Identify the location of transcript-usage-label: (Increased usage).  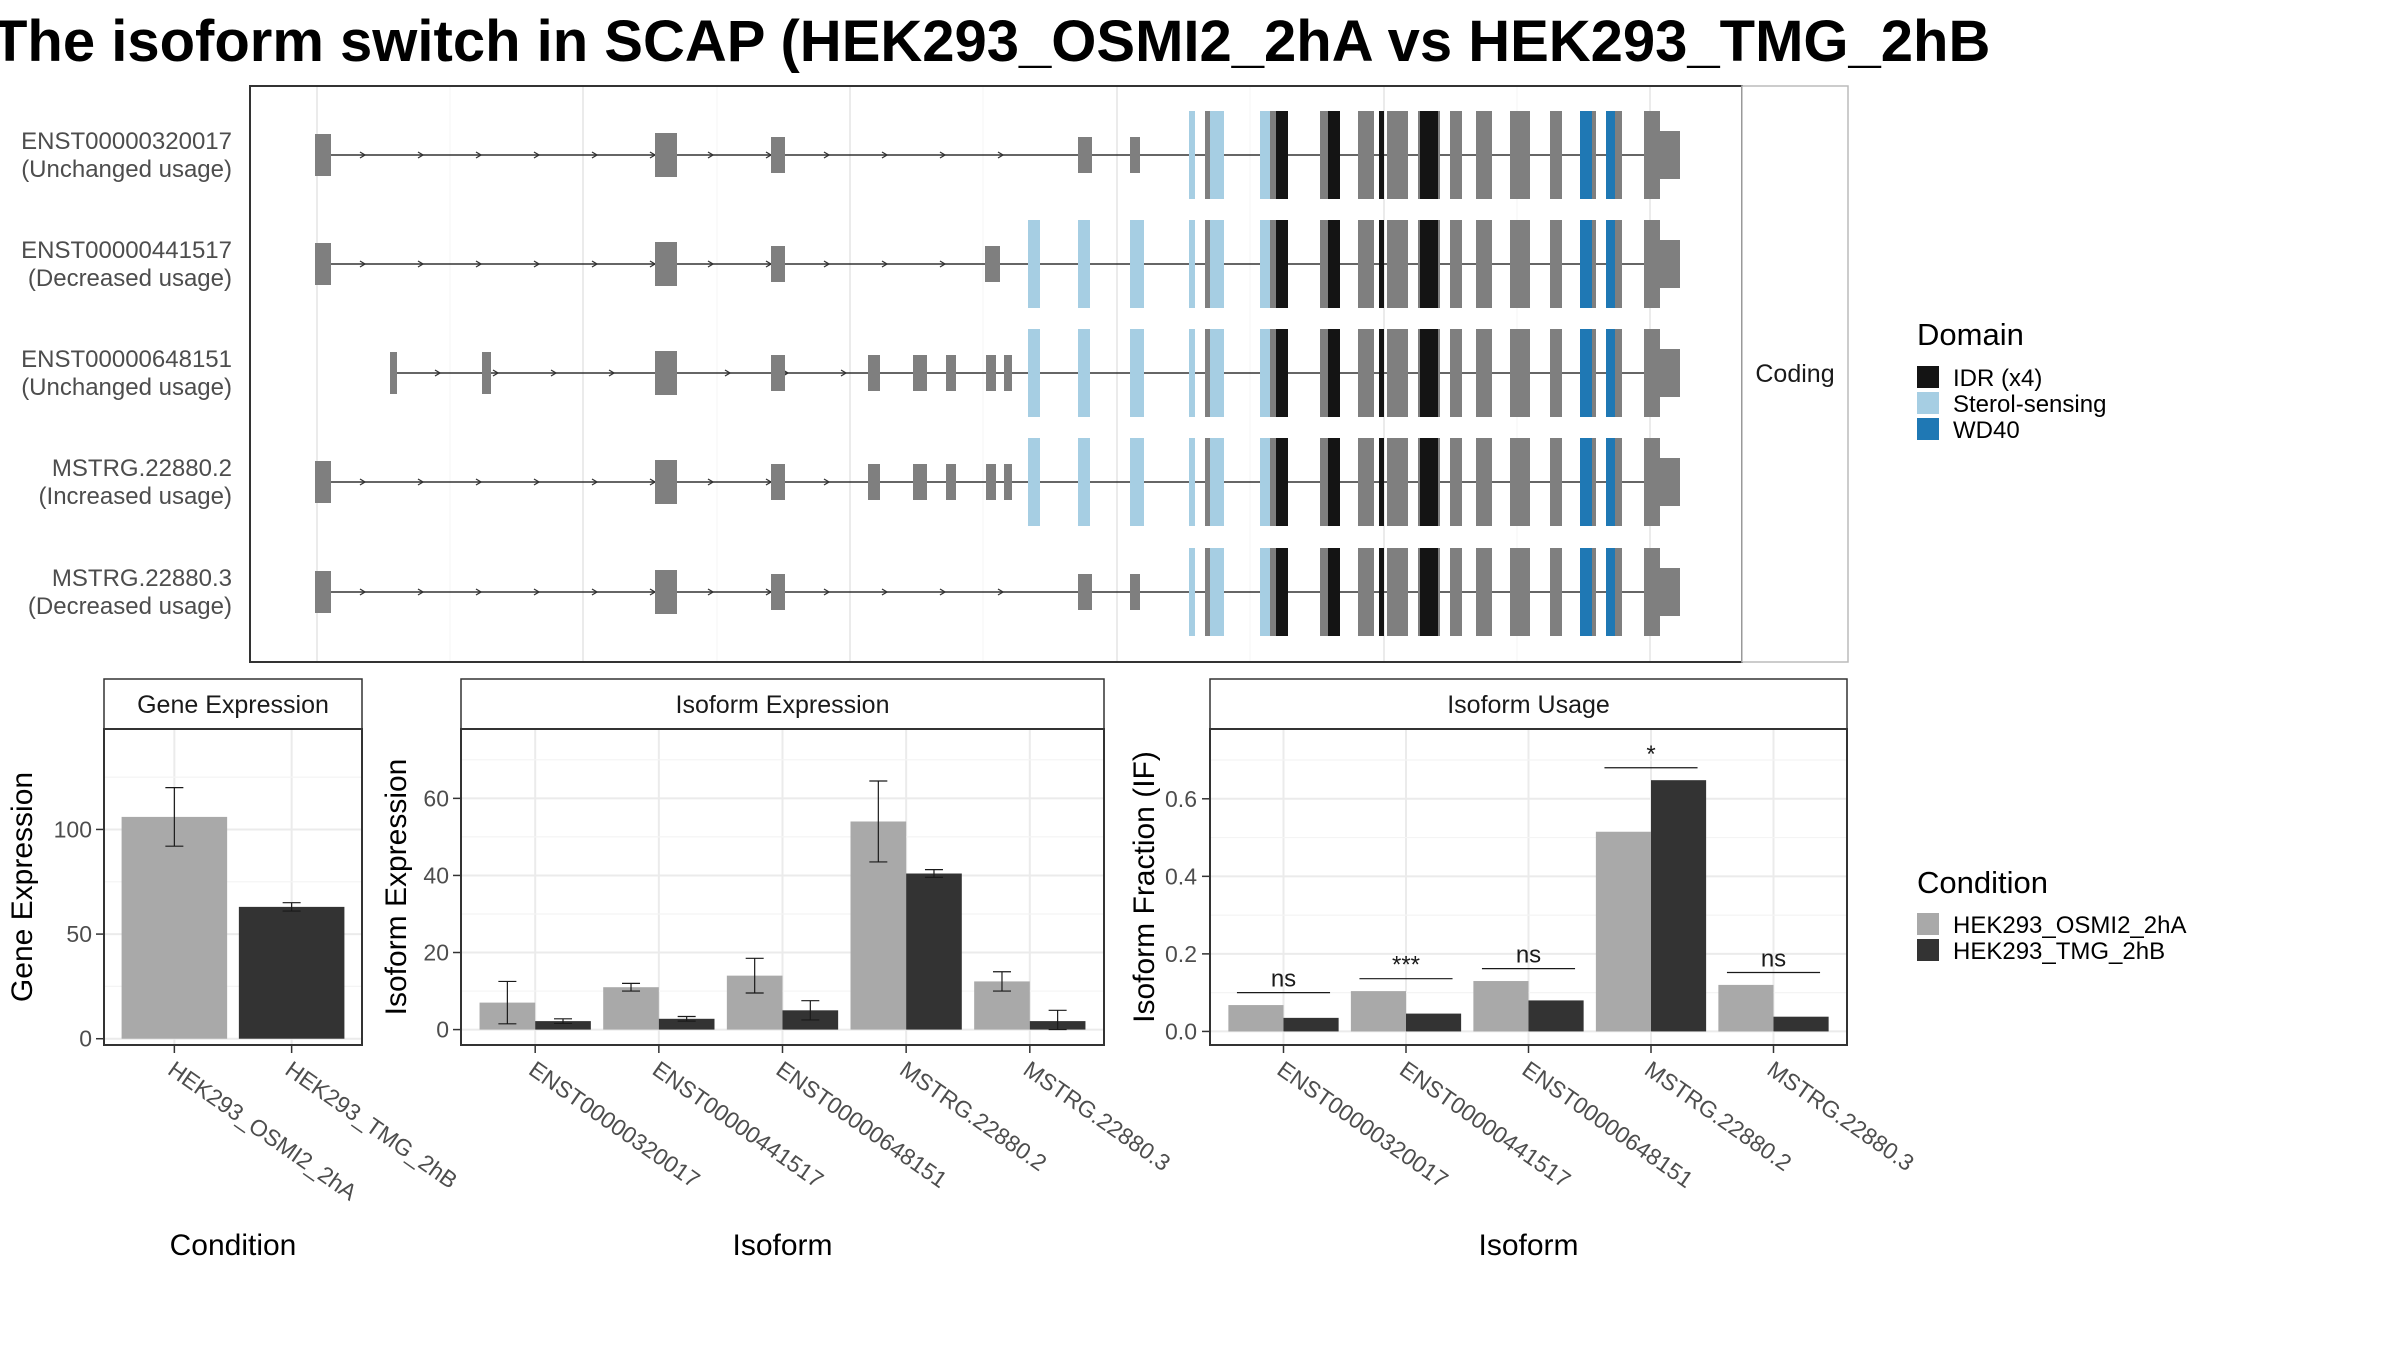
(135, 496).